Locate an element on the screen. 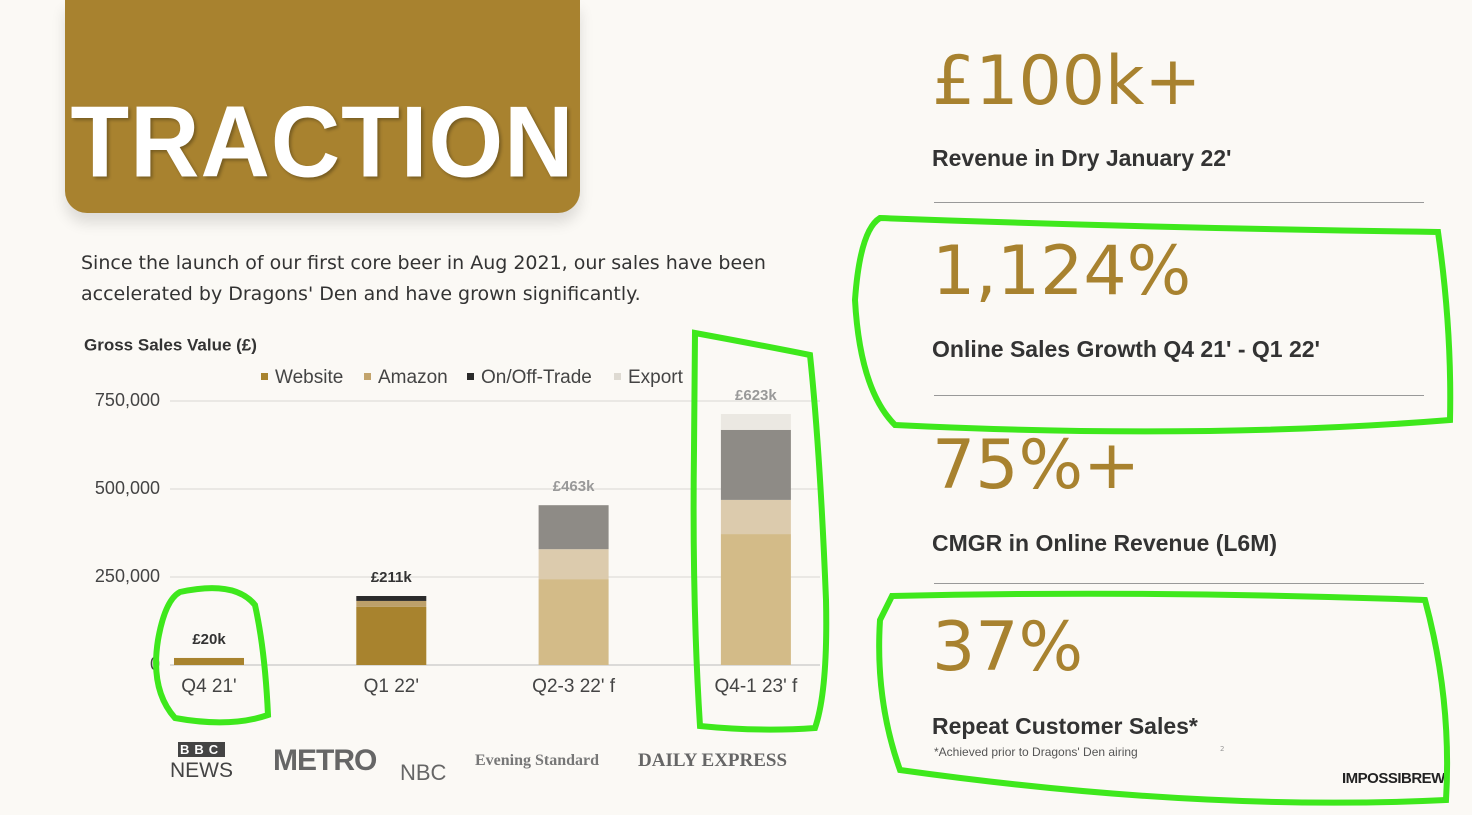 This screenshot has height=815, width=1472. press-logo: DAILY EXPRESS is located at coordinates (713, 760).